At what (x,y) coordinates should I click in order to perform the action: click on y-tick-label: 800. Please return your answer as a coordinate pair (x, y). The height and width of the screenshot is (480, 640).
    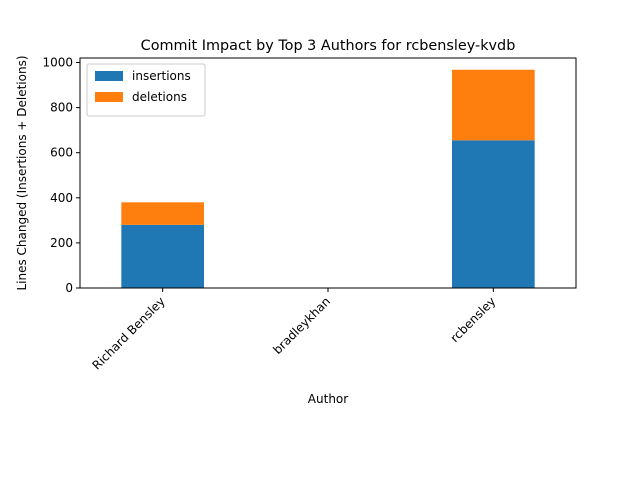
    Looking at the image, I should click on (61, 108).